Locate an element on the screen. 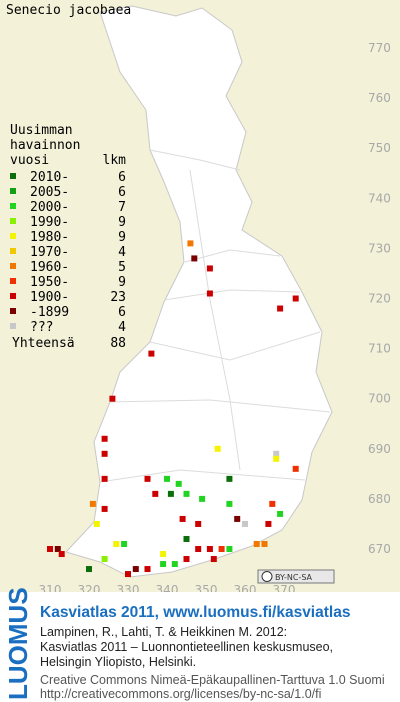 The image size is (400, 702). legend-total: 88 is located at coordinates (118, 343).